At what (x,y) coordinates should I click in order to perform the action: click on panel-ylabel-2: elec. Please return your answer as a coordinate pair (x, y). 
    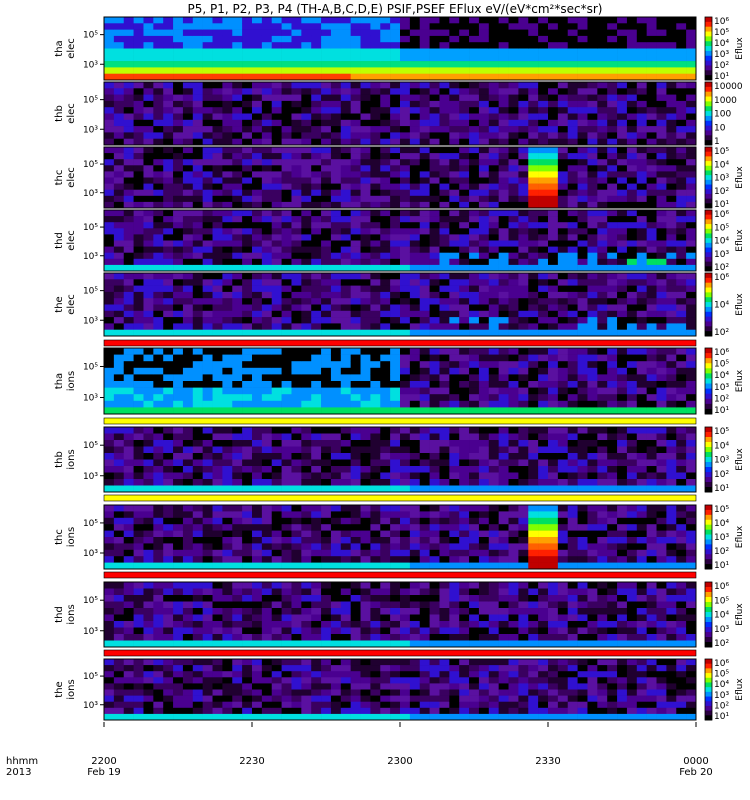
    Looking at the image, I should click on (71, 177).